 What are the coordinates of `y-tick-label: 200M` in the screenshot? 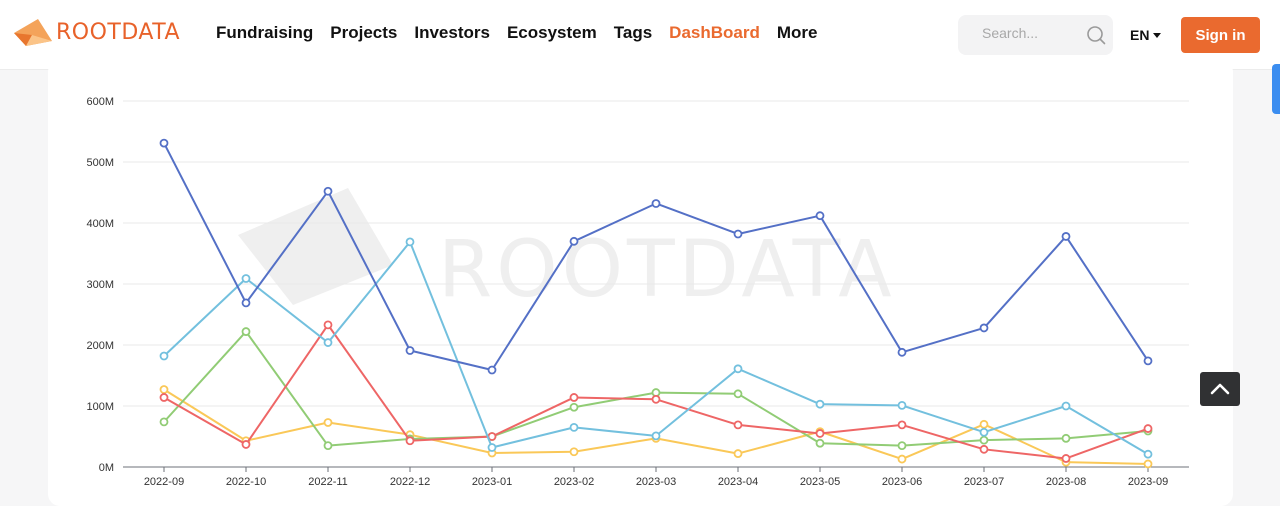 It's located at (100, 346).